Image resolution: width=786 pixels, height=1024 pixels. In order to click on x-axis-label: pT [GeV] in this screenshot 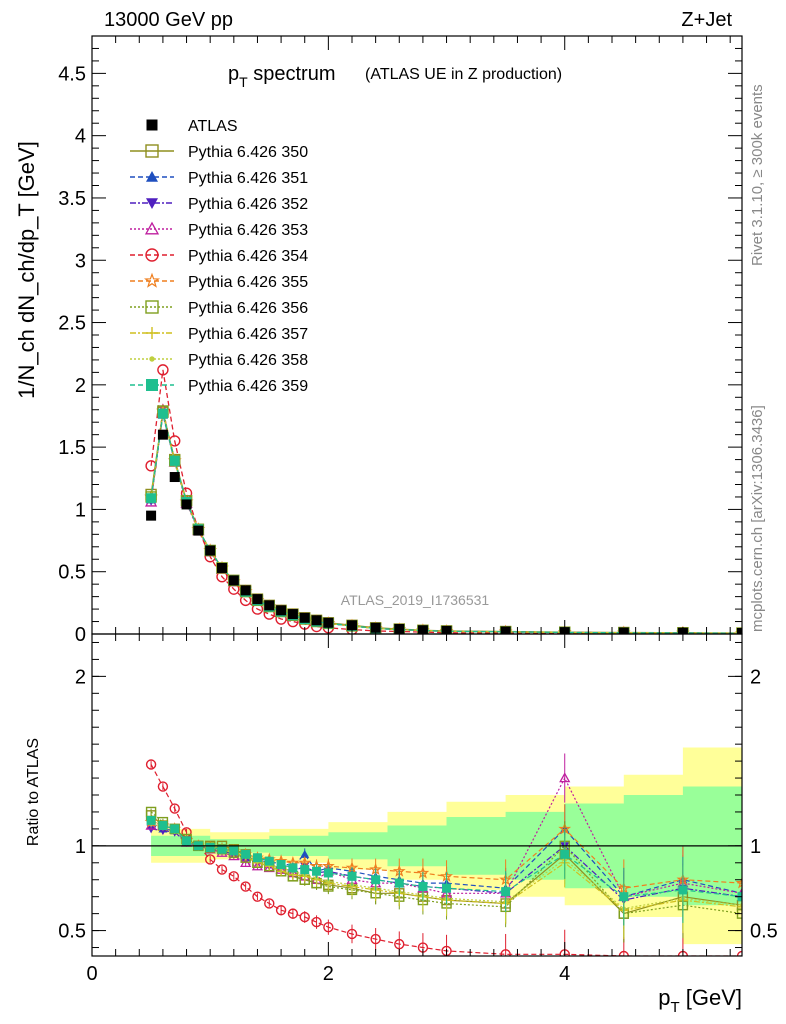, I will do `click(700, 1000)`.